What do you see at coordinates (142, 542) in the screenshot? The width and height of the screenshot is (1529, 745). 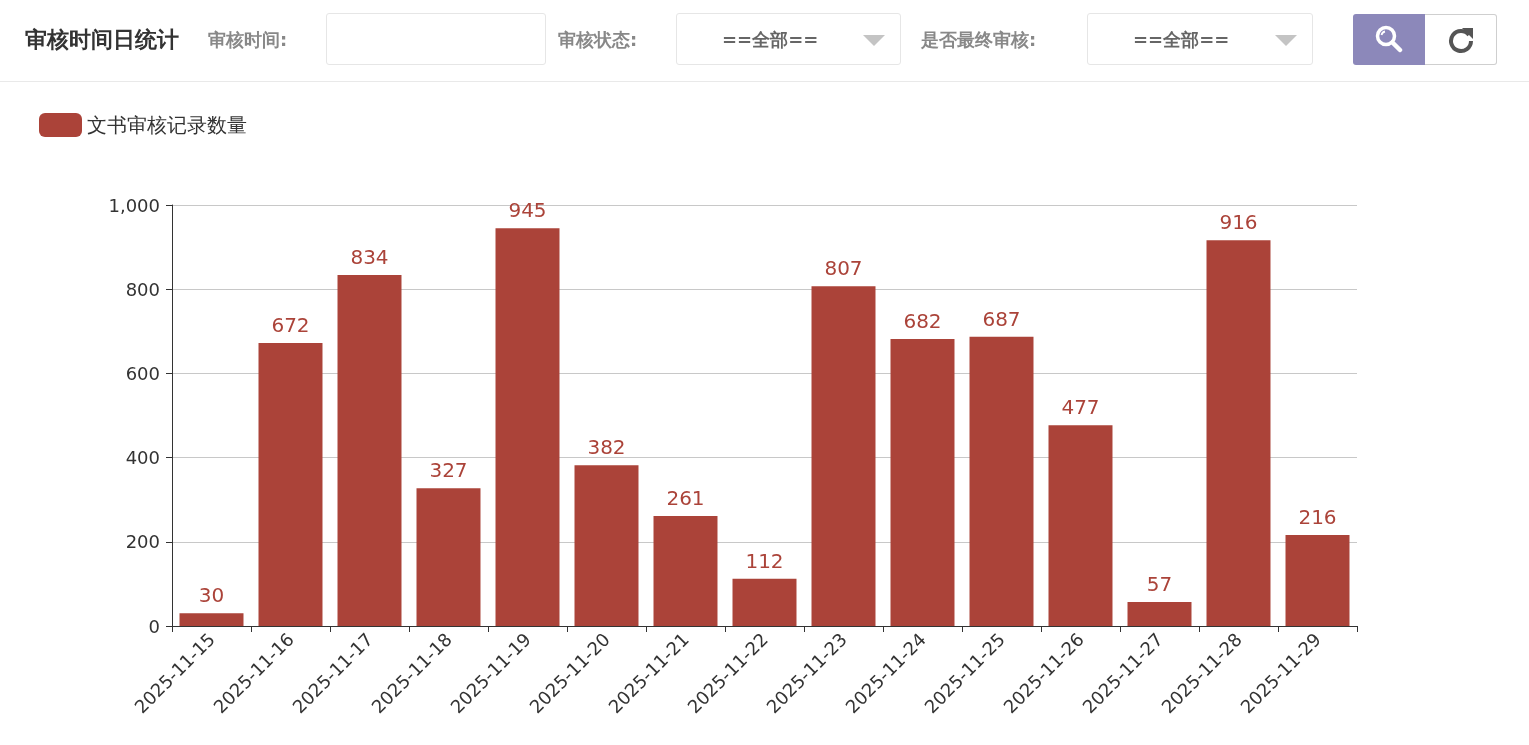 I see `y-tick-label: 200` at bounding box center [142, 542].